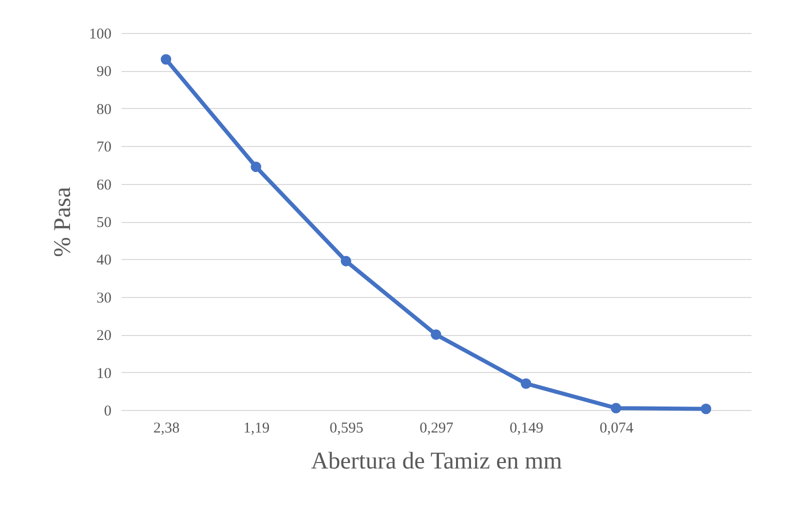 This screenshot has height=532, width=811. Describe the element at coordinates (104, 223) in the screenshot. I see `y-tick-label: 50` at that location.